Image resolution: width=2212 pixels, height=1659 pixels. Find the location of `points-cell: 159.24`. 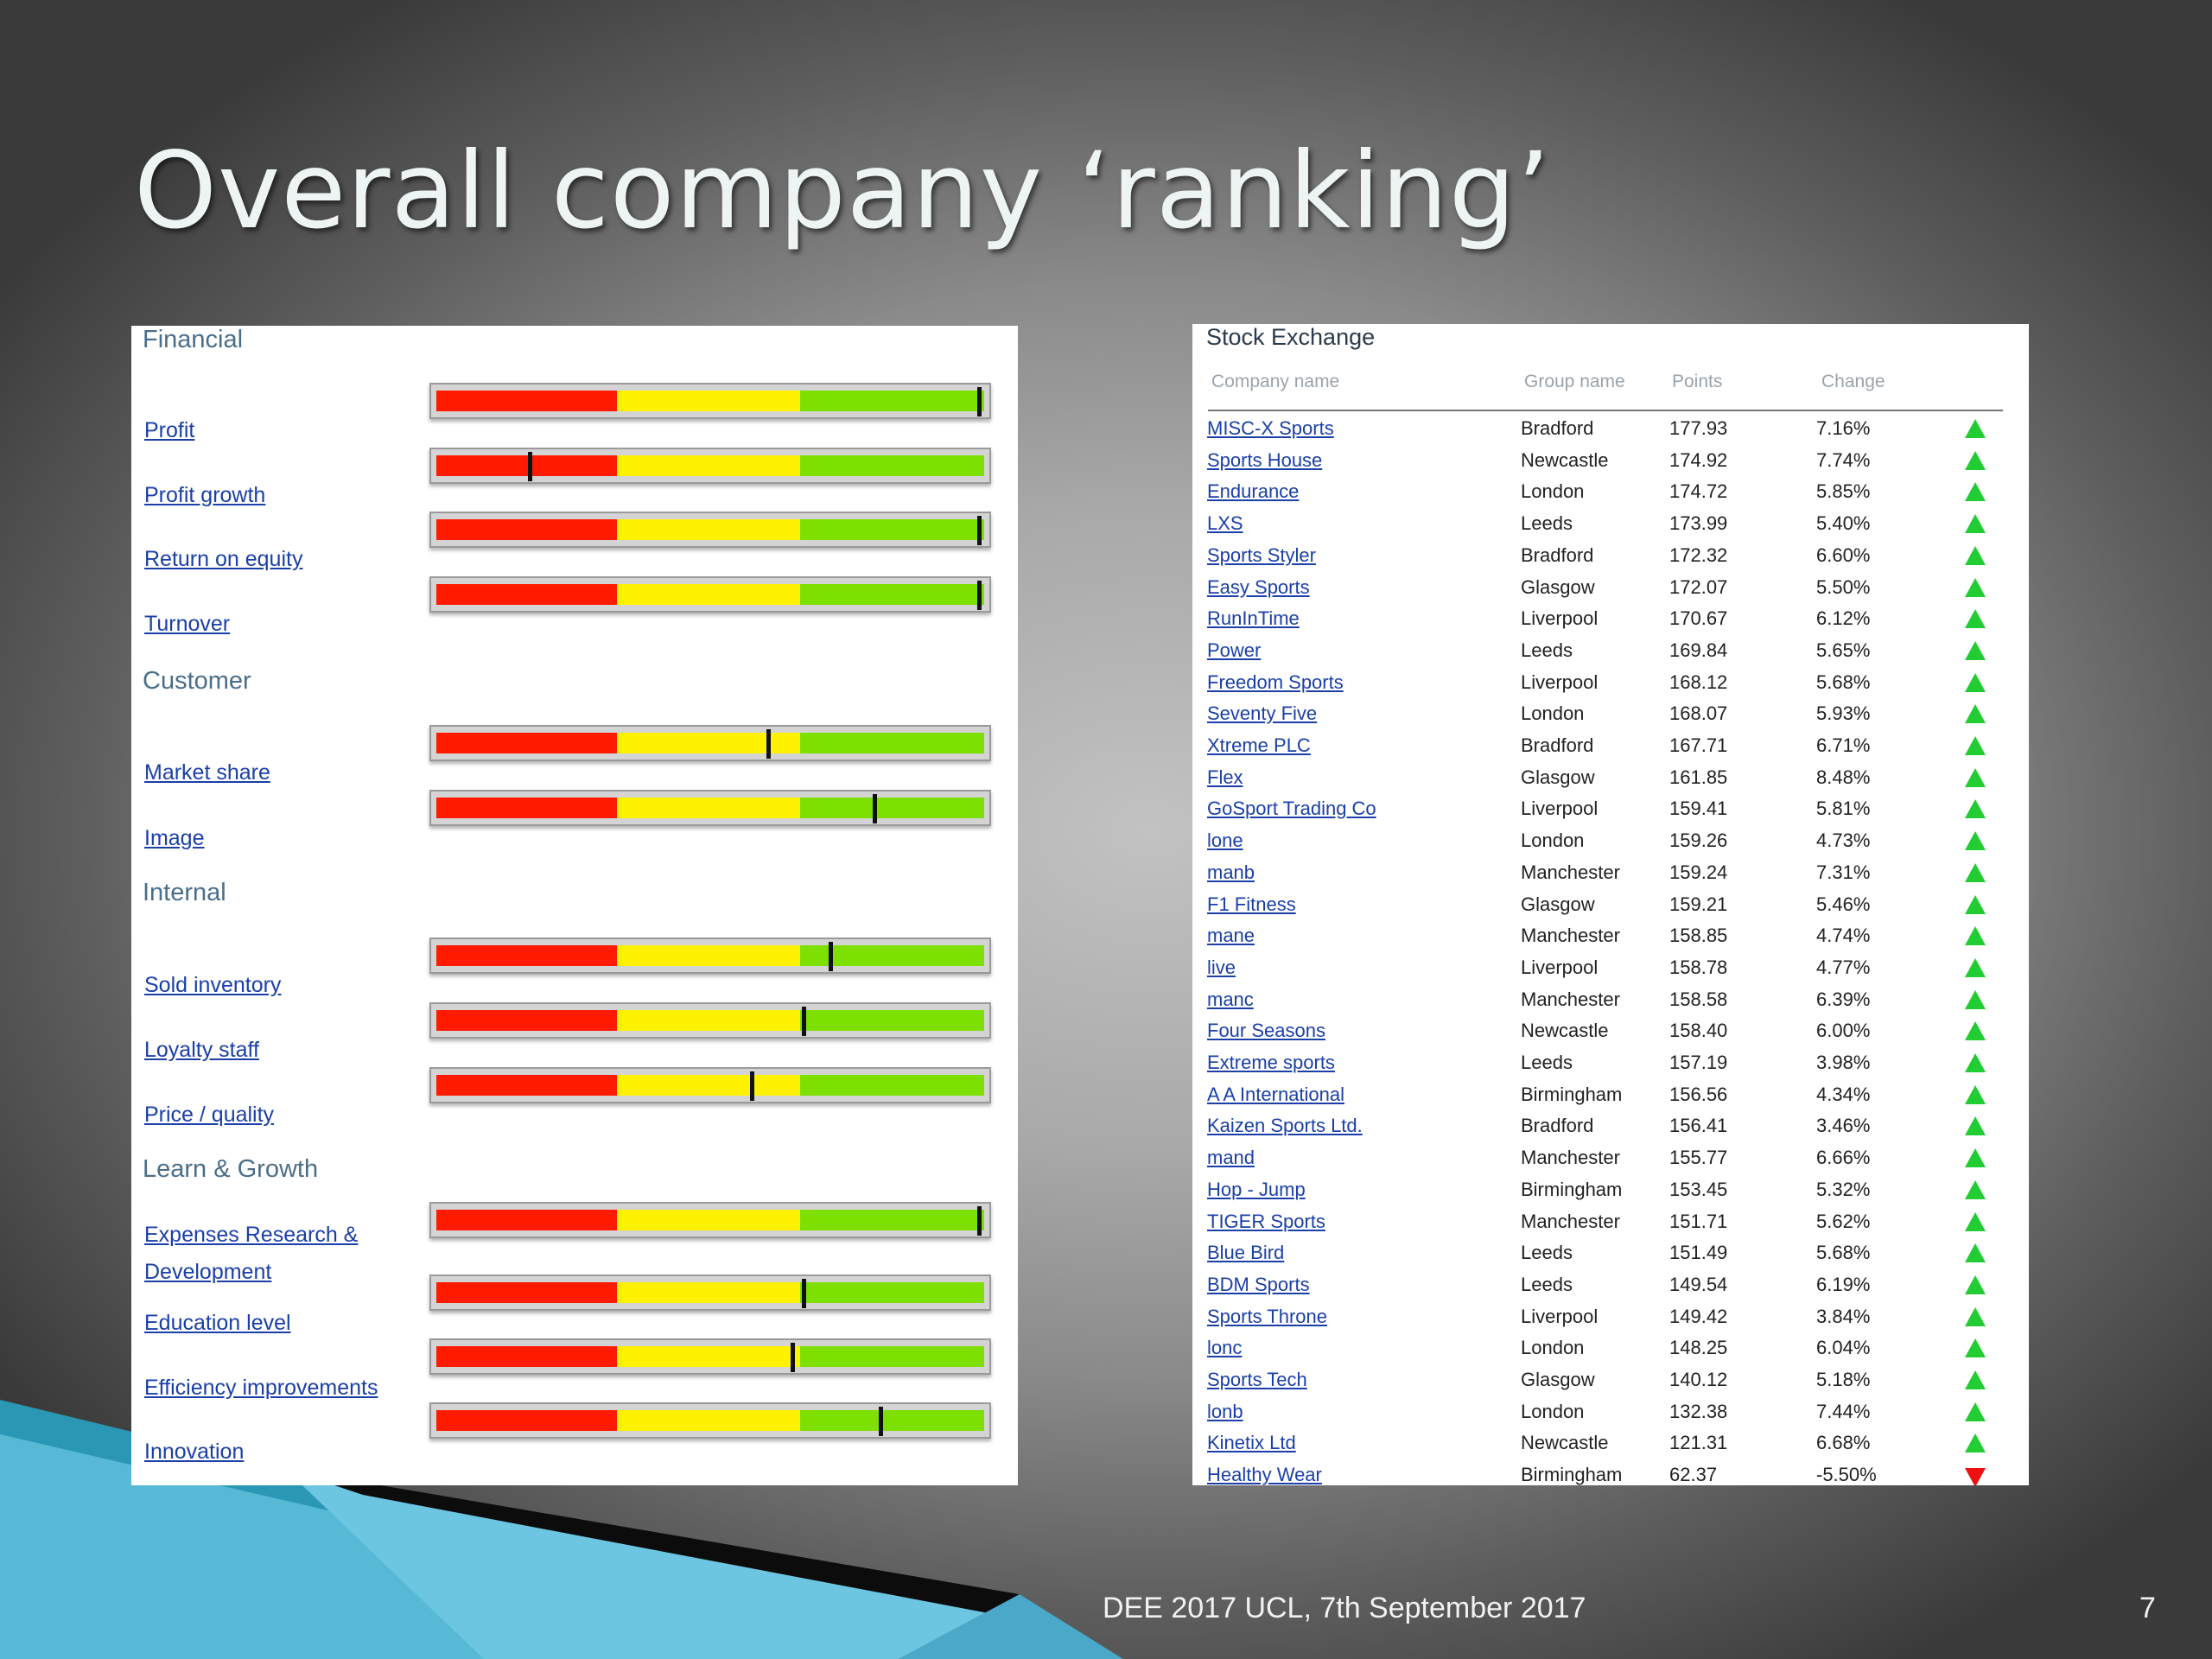

points-cell: 159.24 is located at coordinates (1698, 872).